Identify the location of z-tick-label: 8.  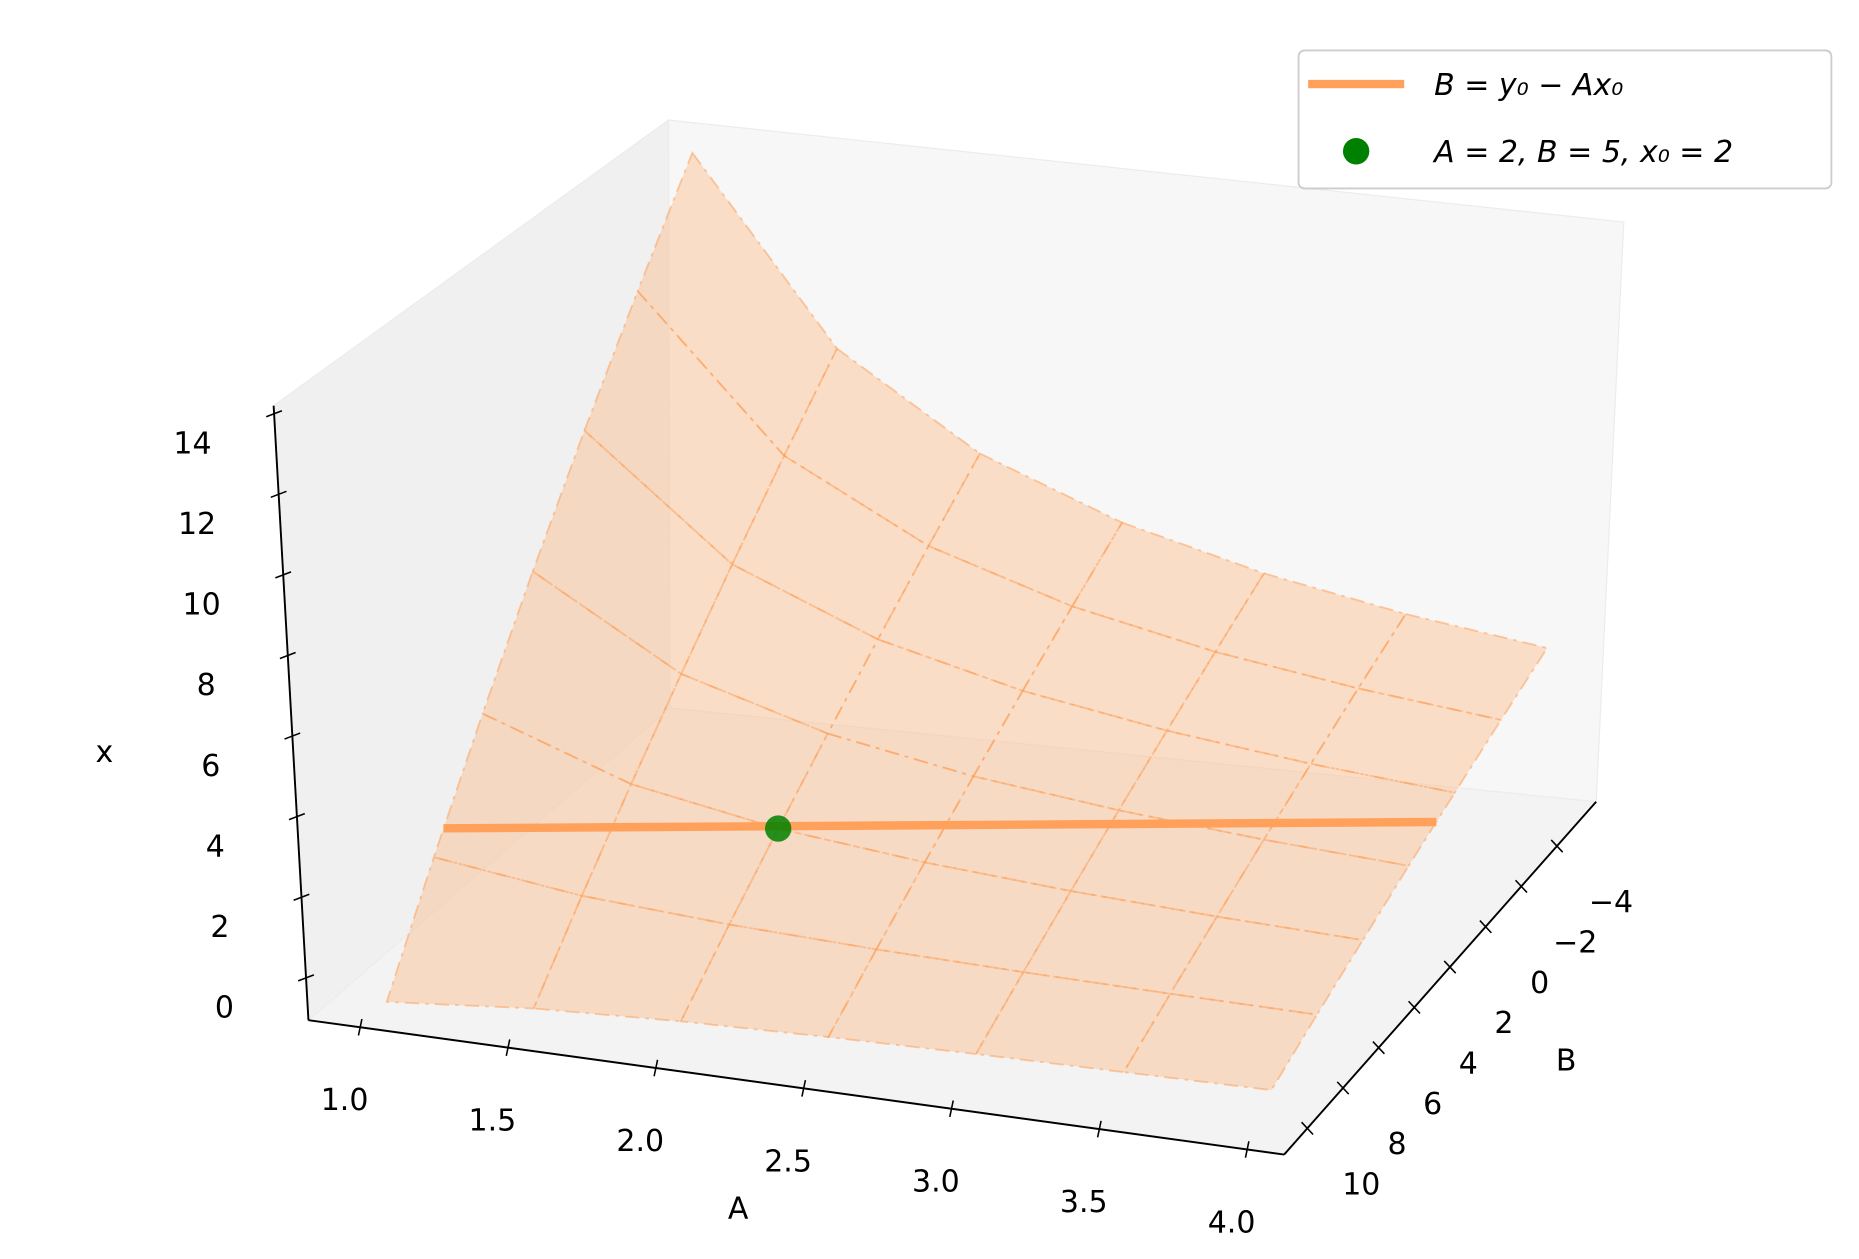
(206, 685).